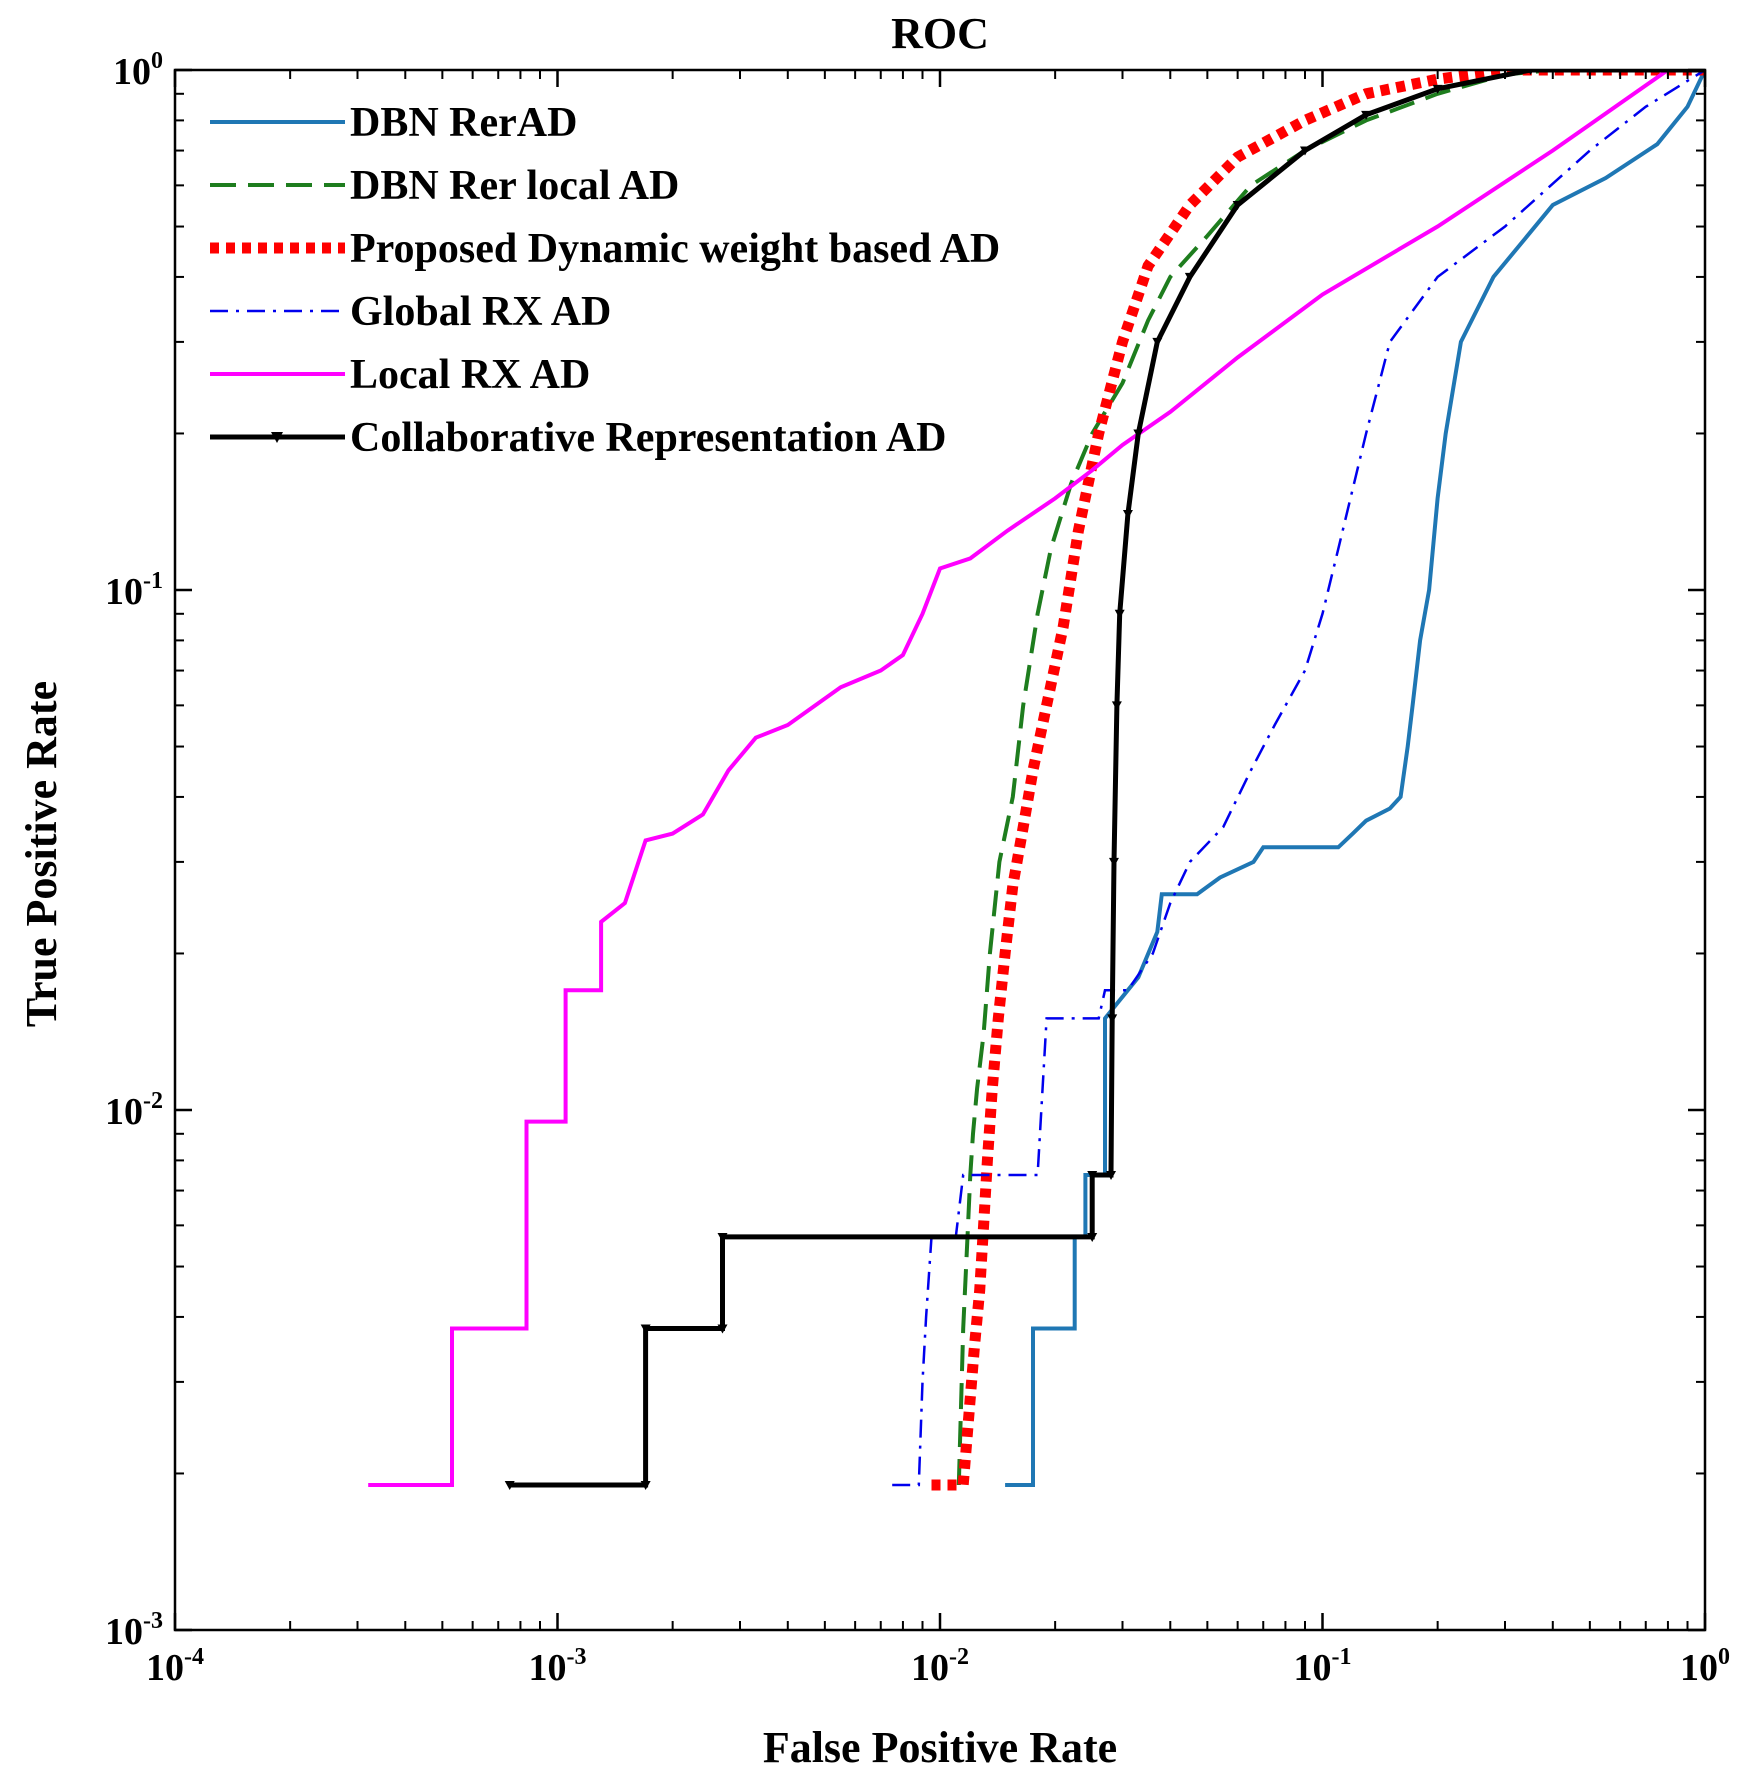 The image size is (1743, 1776). I want to click on chart-title: ROC, so click(940, 33).